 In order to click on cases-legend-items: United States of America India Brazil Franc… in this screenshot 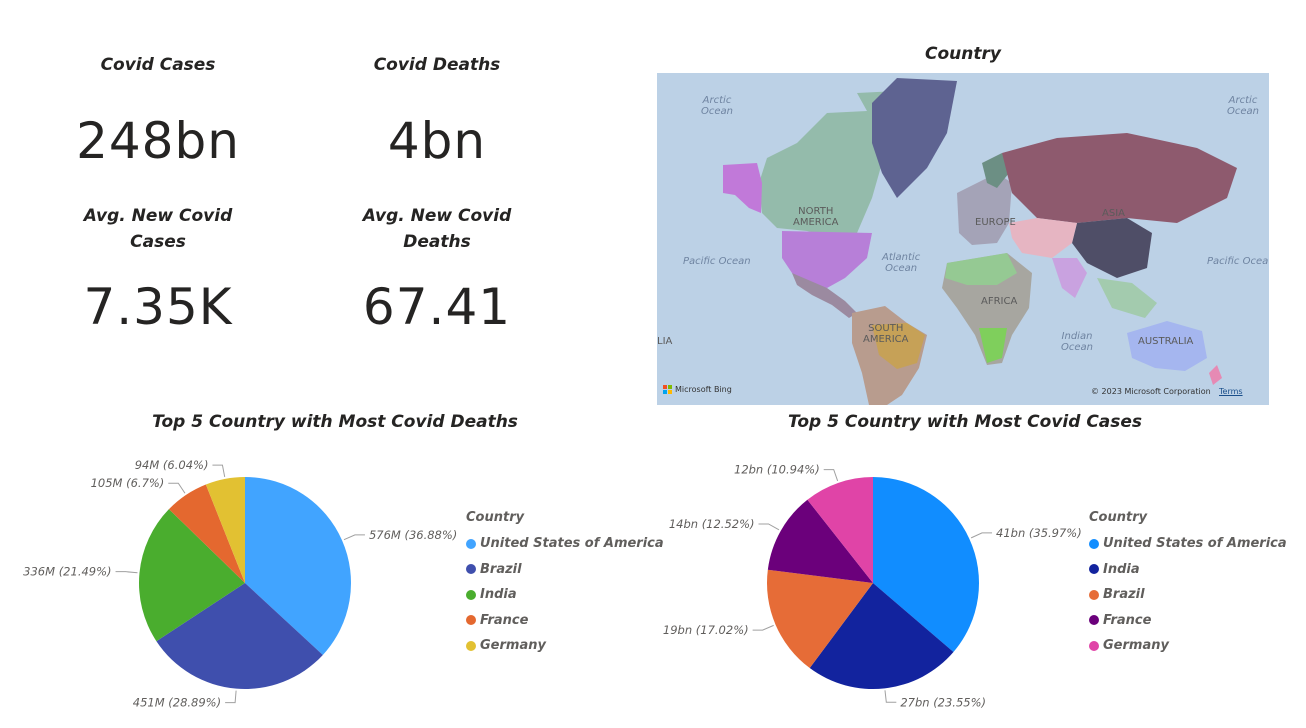, I will do `click(1188, 595)`.